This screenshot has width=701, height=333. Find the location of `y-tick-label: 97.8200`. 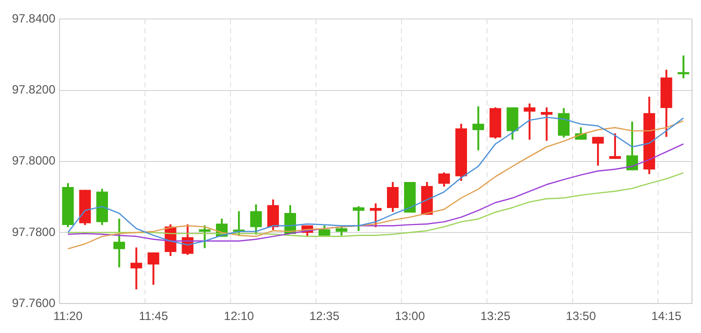

y-tick-label: 97.8200 is located at coordinates (34, 89).